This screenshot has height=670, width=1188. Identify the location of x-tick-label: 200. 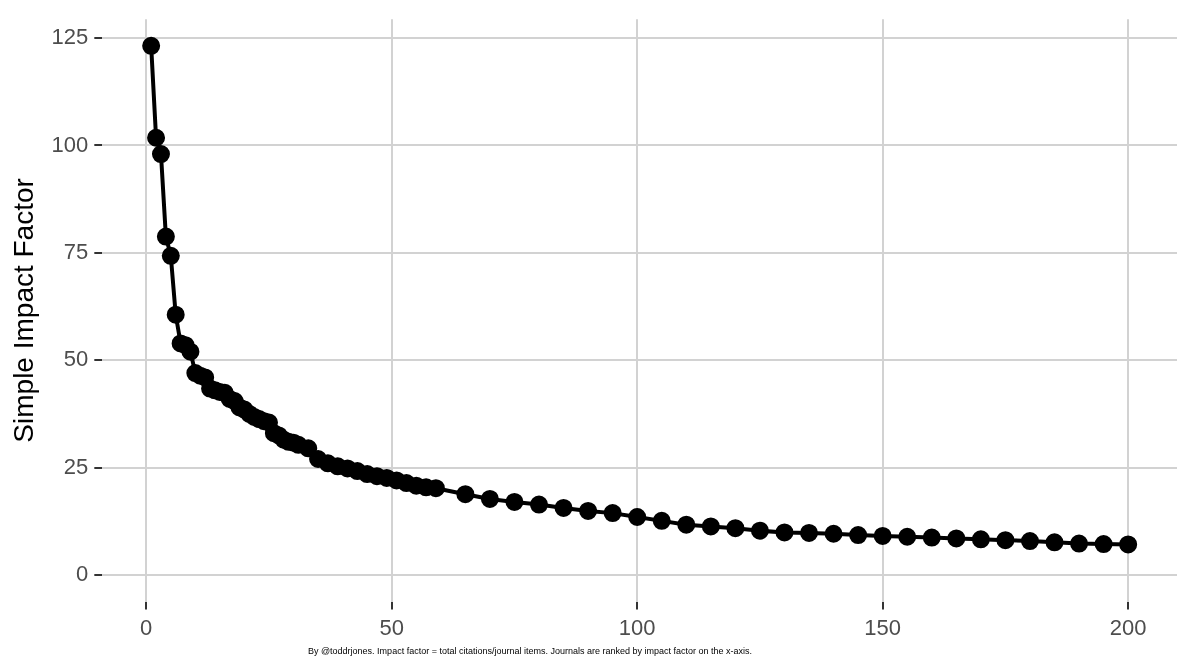
(1128, 627).